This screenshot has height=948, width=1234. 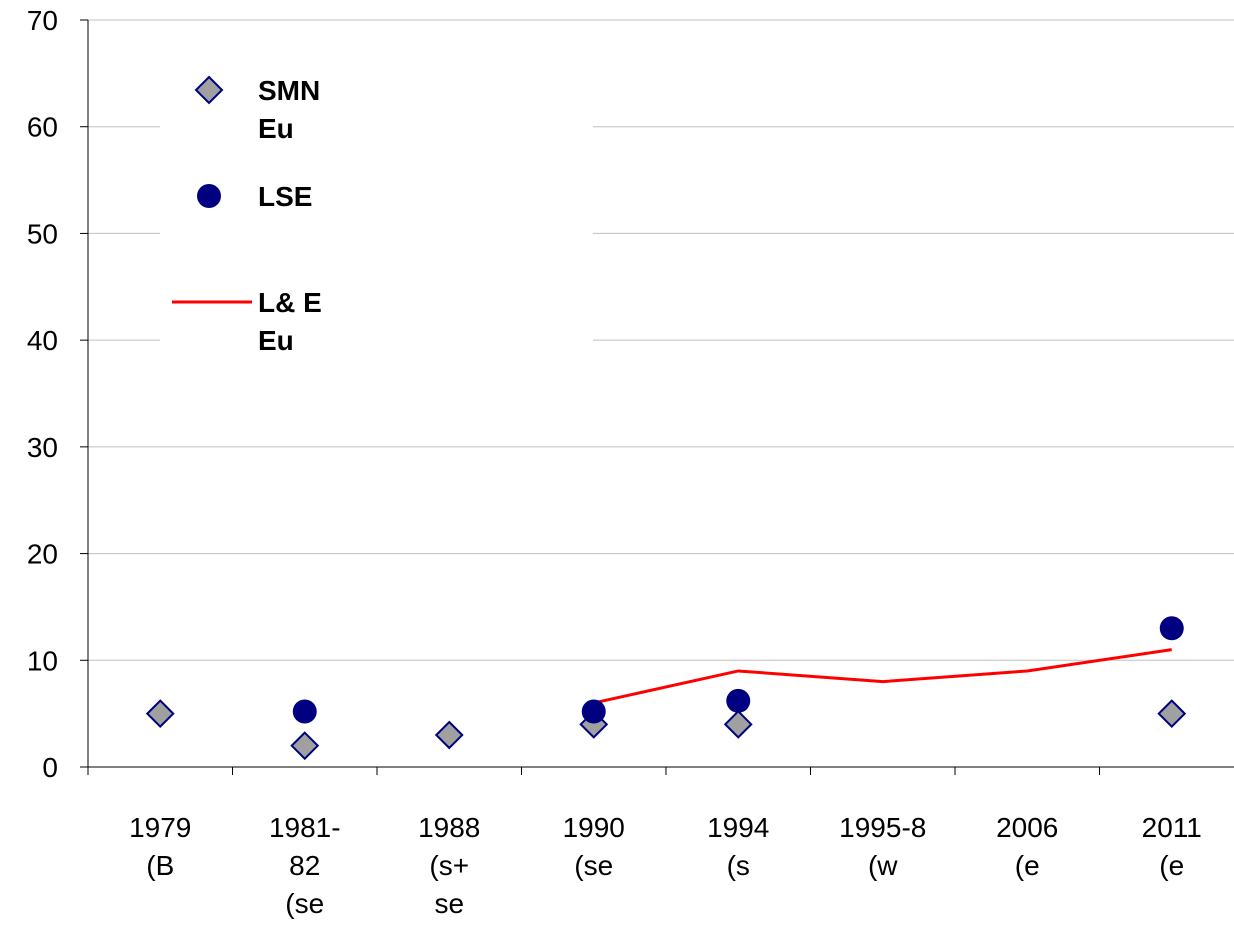 What do you see at coordinates (209, 90) in the screenshot?
I see `legend-diamond` at bounding box center [209, 90].